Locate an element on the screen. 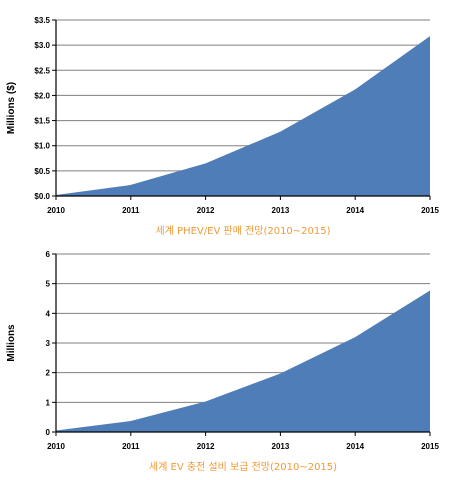 This screenshot has height=480, width=450. y-tick-label: $2.0 is located at coordinates (42, 95).